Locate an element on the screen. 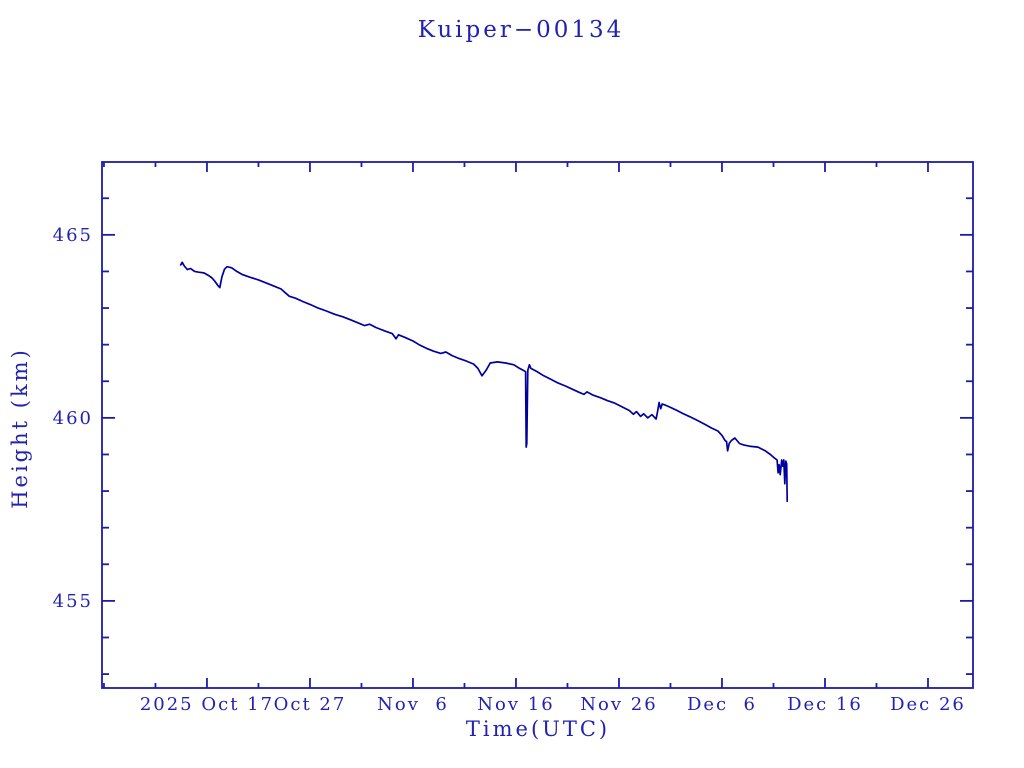  x-tick-label: Nov 26 is located at coordinates (618, 704).